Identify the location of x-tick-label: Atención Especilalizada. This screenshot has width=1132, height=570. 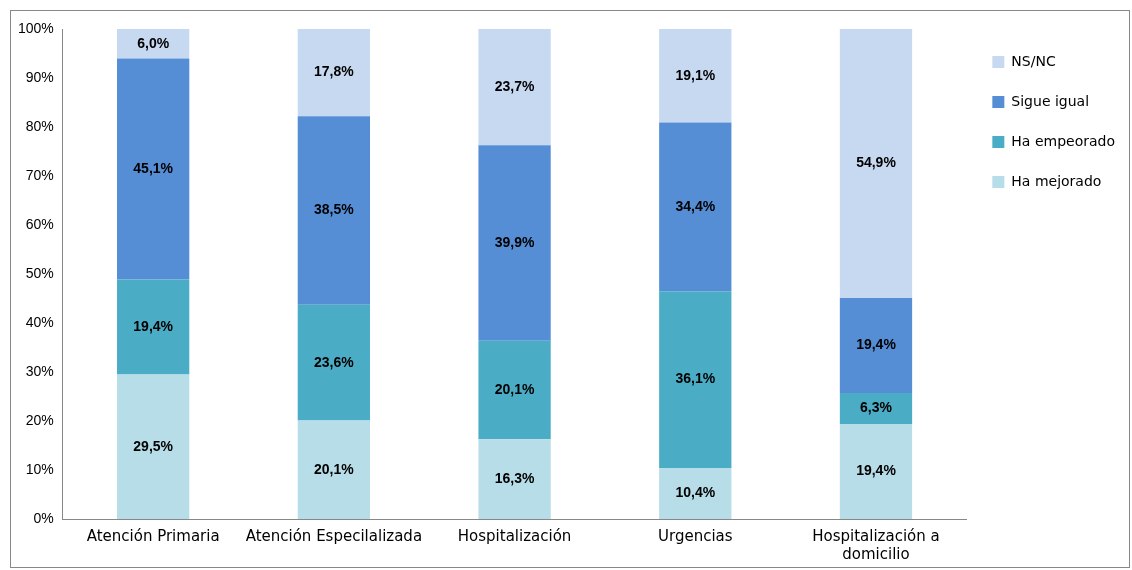
(334, 535).